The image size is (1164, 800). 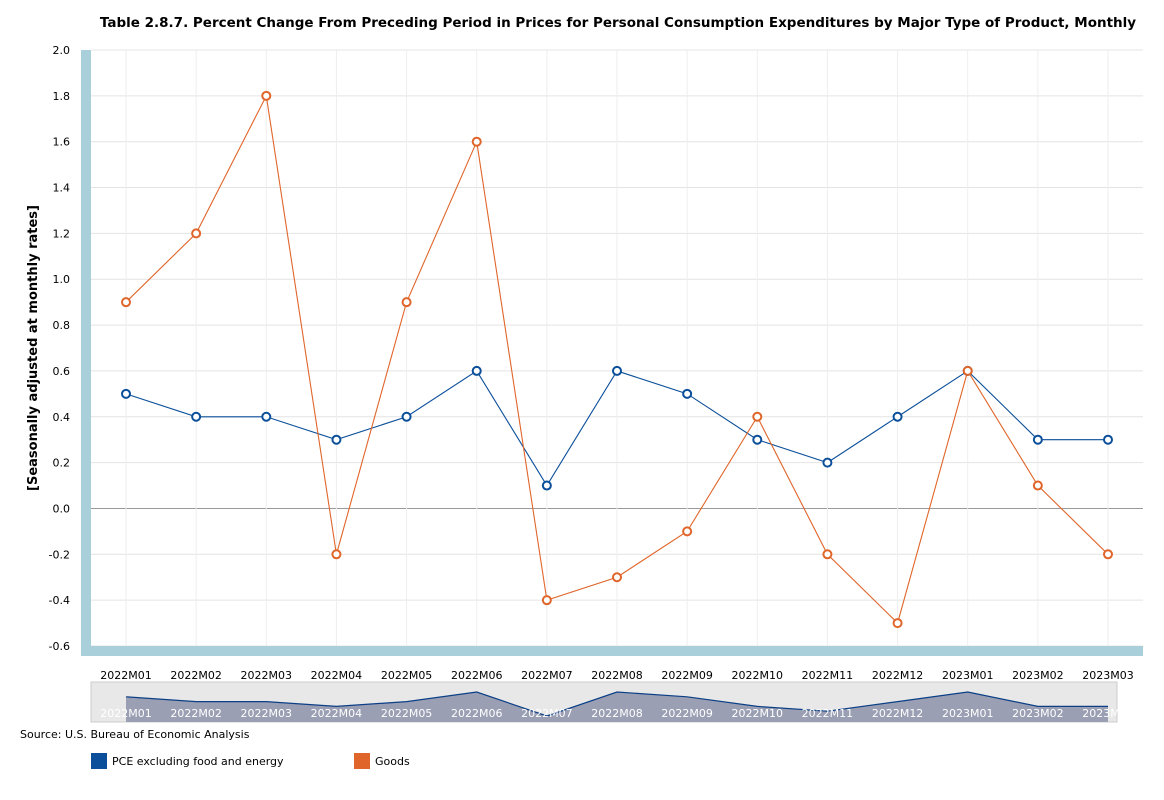 What do you see at coordinates (476, 675) in the screenshot?
I see `x-tick-label: 2022M06` at bounding box center [476, 675].